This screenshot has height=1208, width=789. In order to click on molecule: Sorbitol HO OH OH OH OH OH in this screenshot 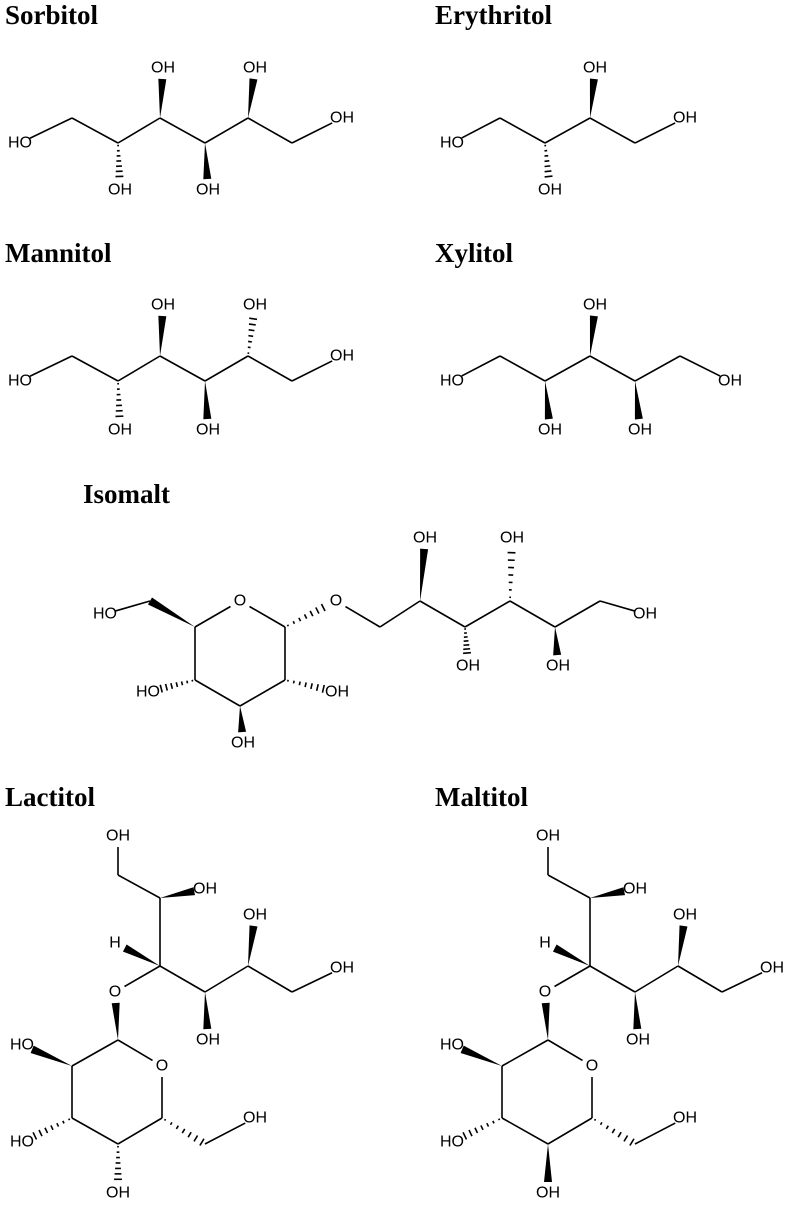, I will do `click(179, 99)`.